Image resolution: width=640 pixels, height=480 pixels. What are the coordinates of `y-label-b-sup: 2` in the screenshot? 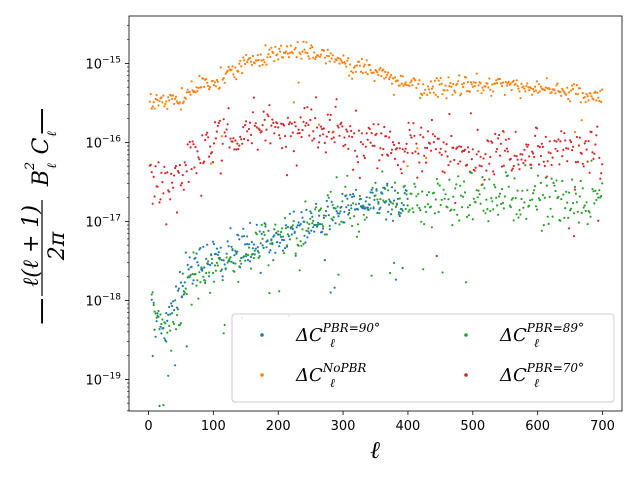 It's located at (30, 166).